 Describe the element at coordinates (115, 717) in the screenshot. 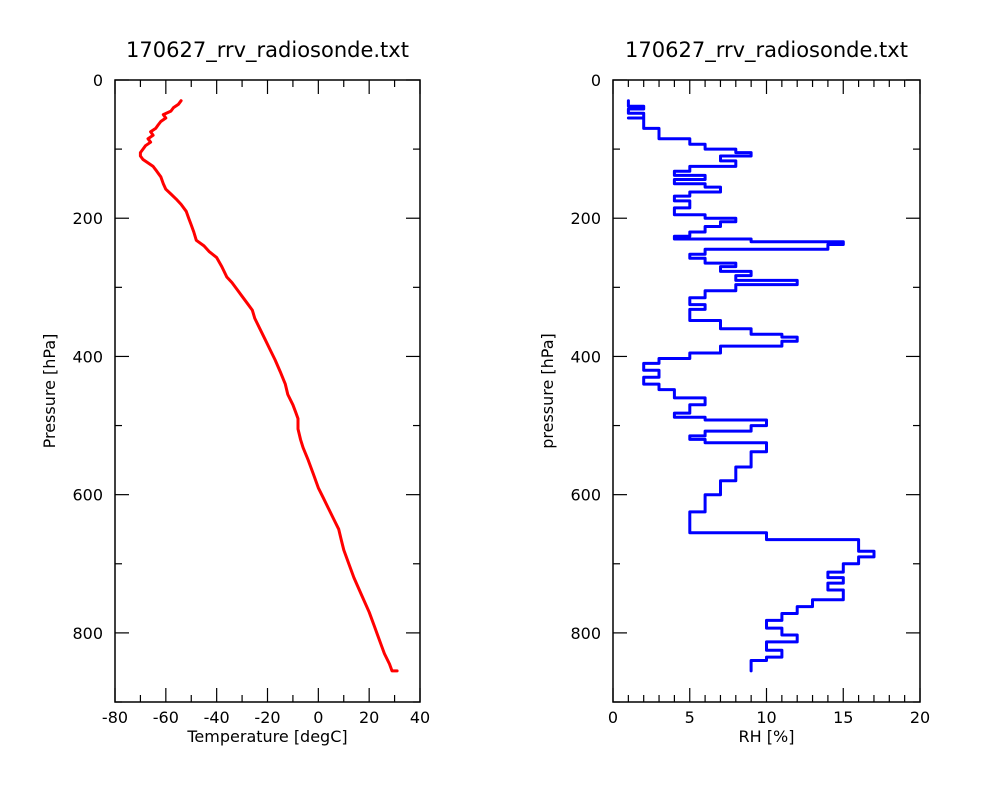

I see `x-tick-label: -80` at that location.